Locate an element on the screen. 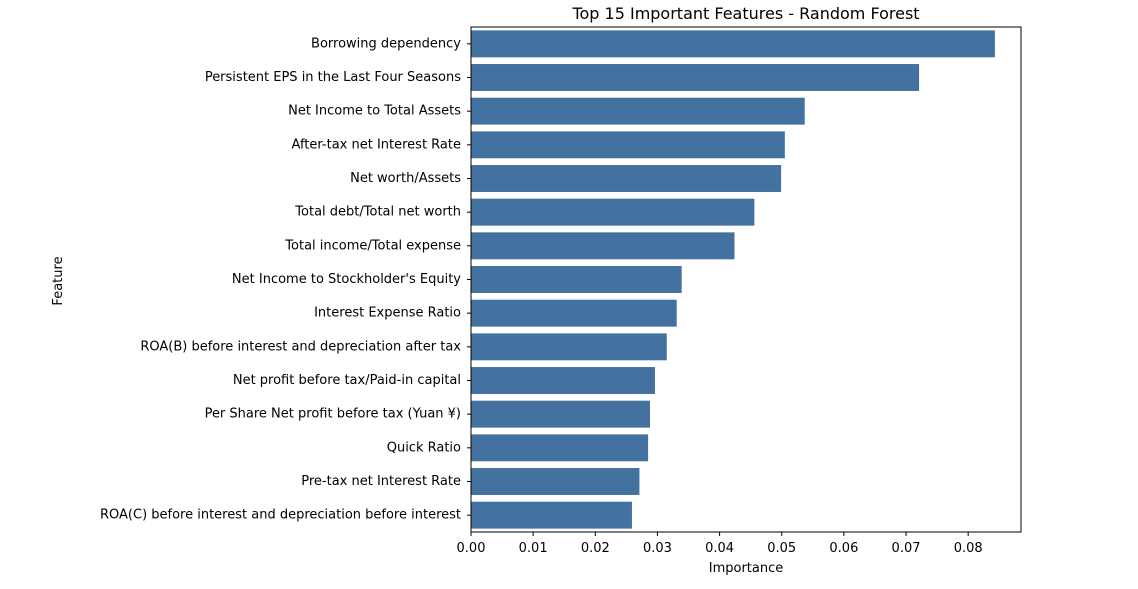 Image resolution: width=1138 pixels, height=589 pixels. y-tick-label: After-tax net Interest Rate is located at coordinates (376, 144).